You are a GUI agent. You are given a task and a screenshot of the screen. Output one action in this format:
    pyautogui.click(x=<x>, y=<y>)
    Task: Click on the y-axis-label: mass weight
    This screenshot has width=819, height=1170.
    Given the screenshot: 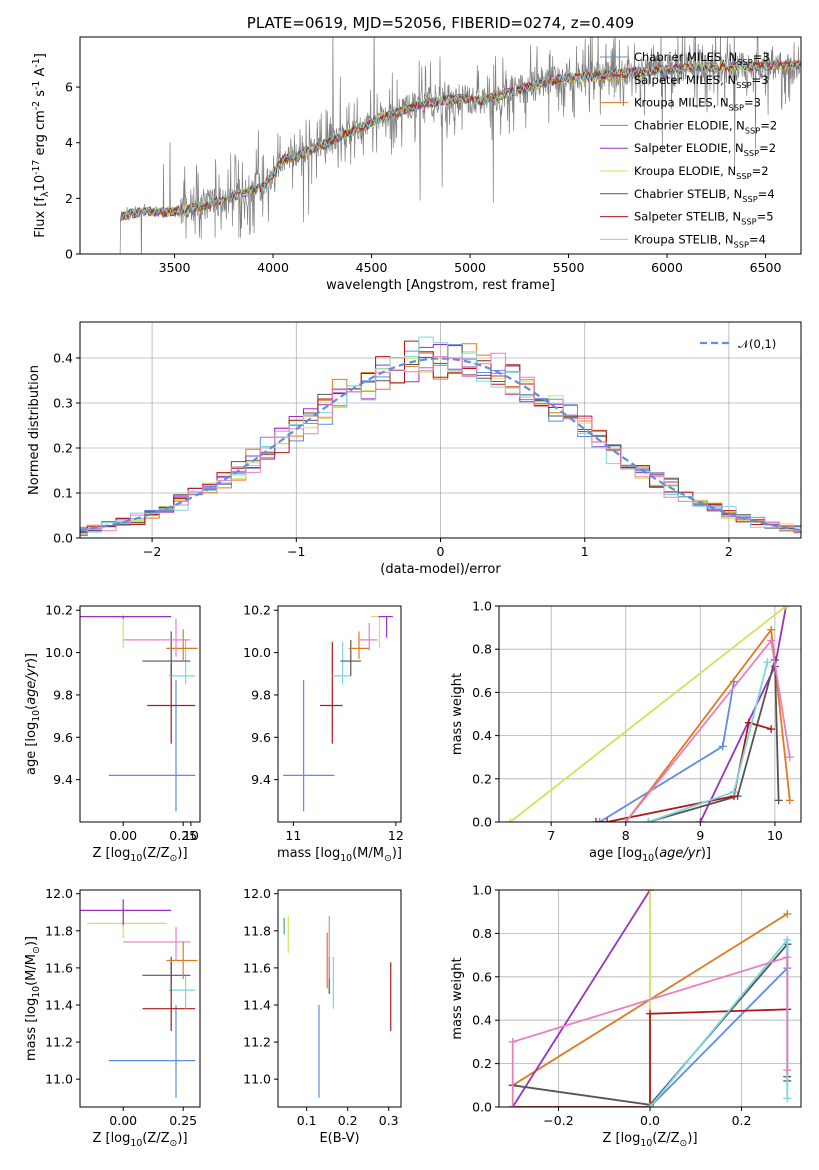 What is the action you would take?
    pyautogui.click(x=457, y=998)
    